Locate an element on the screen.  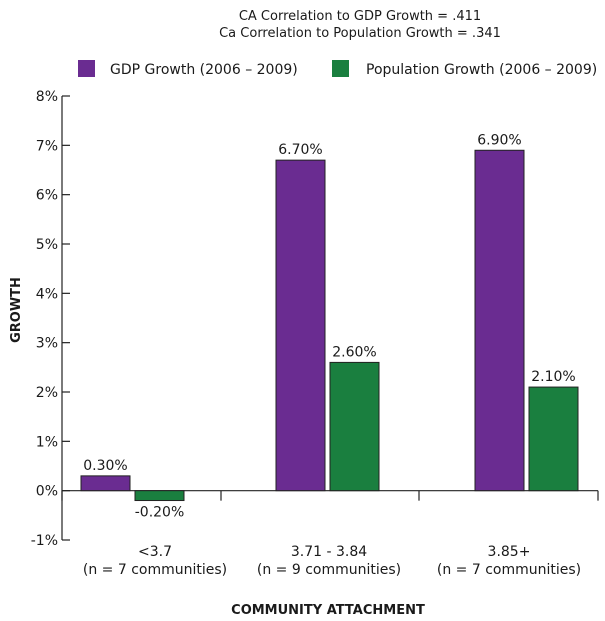
legend-label: GDP Growth (2006 – 2009) is located at coordinates (204, 70).